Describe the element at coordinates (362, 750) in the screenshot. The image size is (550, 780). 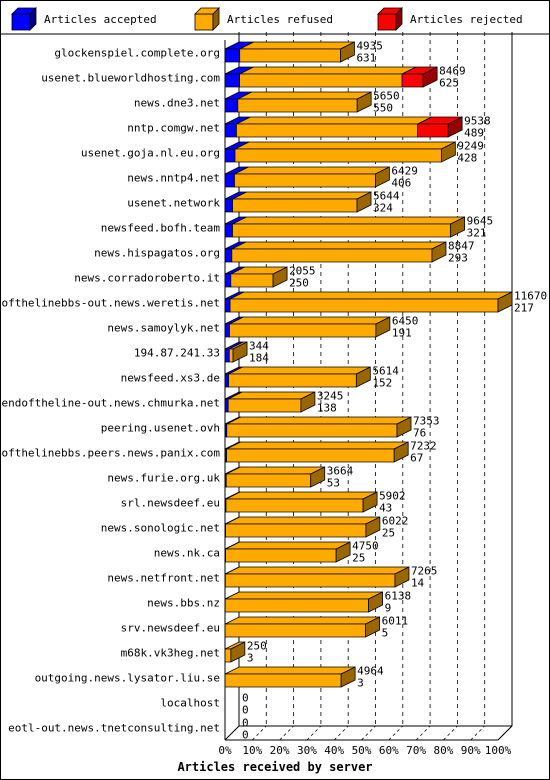
I see `x-tick-label: 50%` at that location.